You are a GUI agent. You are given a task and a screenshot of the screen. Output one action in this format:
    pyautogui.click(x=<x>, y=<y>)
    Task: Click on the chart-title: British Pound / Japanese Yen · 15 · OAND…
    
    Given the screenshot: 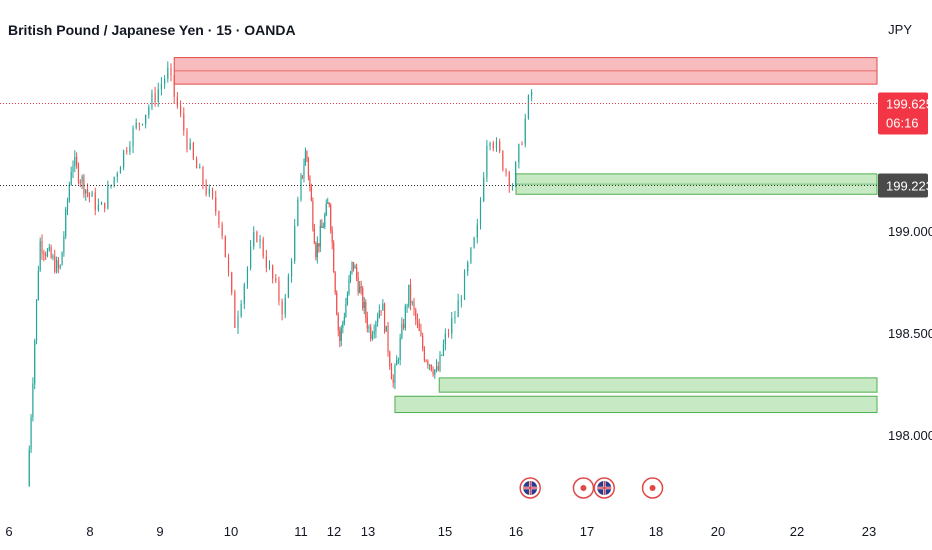 What is the action you would take?
    pyautogui.click(x=152, y=30)
    